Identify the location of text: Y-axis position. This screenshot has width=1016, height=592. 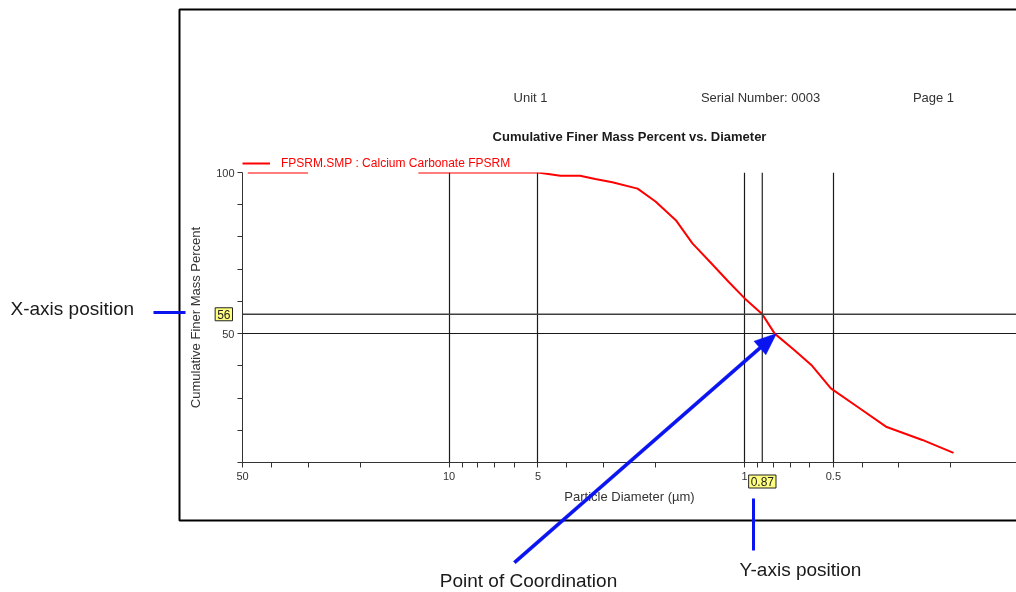
(800, 569).